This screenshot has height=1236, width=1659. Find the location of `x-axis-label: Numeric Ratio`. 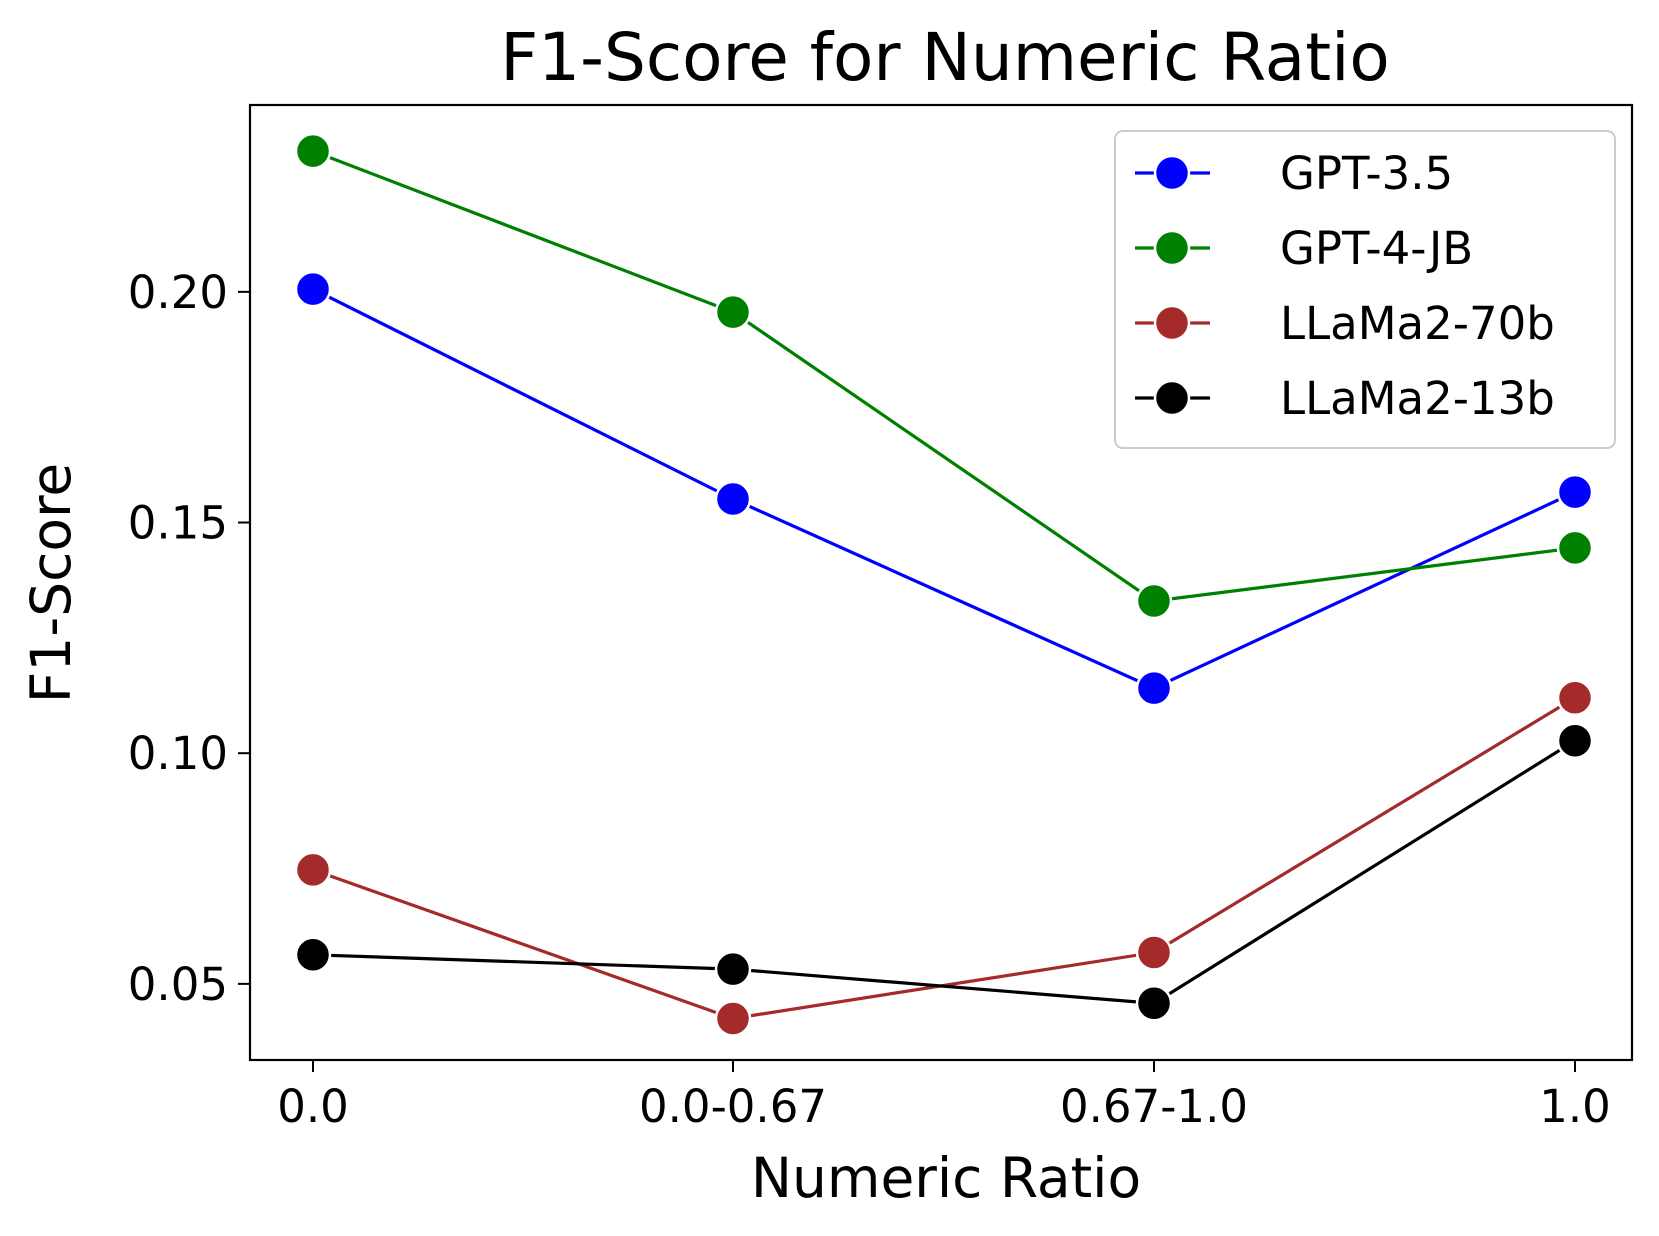

x-axis-label: Numeric Ratio is located at coordinates (946, 1178).